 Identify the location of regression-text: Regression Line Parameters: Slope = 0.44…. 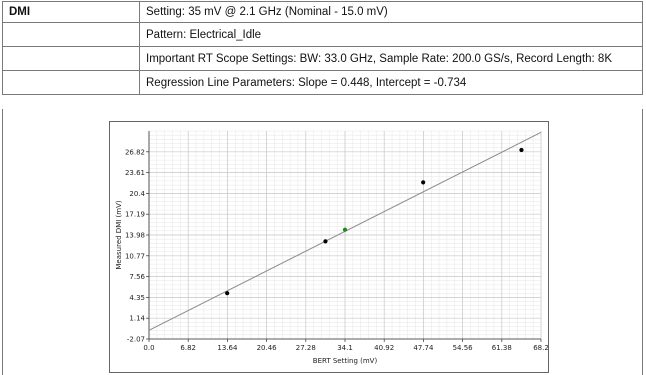
(391, 82).